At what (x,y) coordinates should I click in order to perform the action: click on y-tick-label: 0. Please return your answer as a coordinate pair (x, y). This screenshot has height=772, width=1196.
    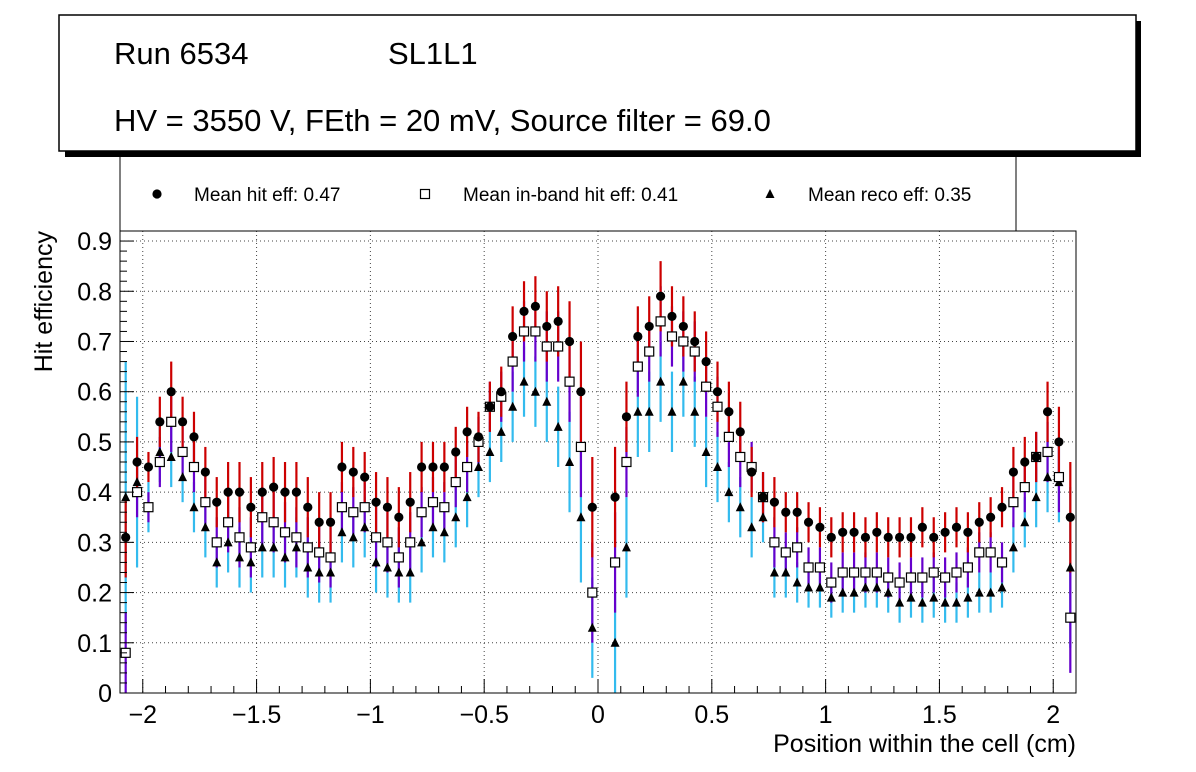
    Looking at the image, I should click on (105, 694).